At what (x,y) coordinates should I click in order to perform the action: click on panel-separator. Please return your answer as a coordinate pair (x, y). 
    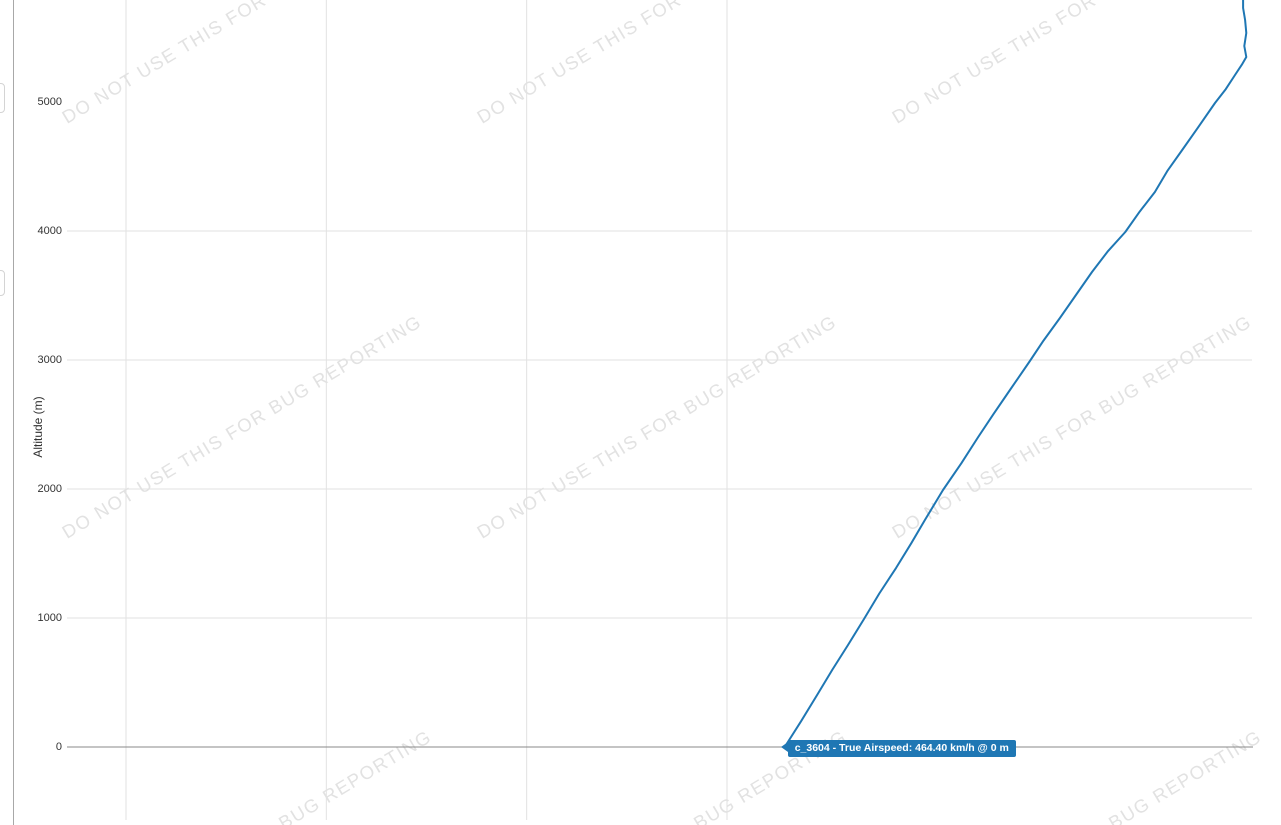
    Looking at the image, I should click on (13, 412).